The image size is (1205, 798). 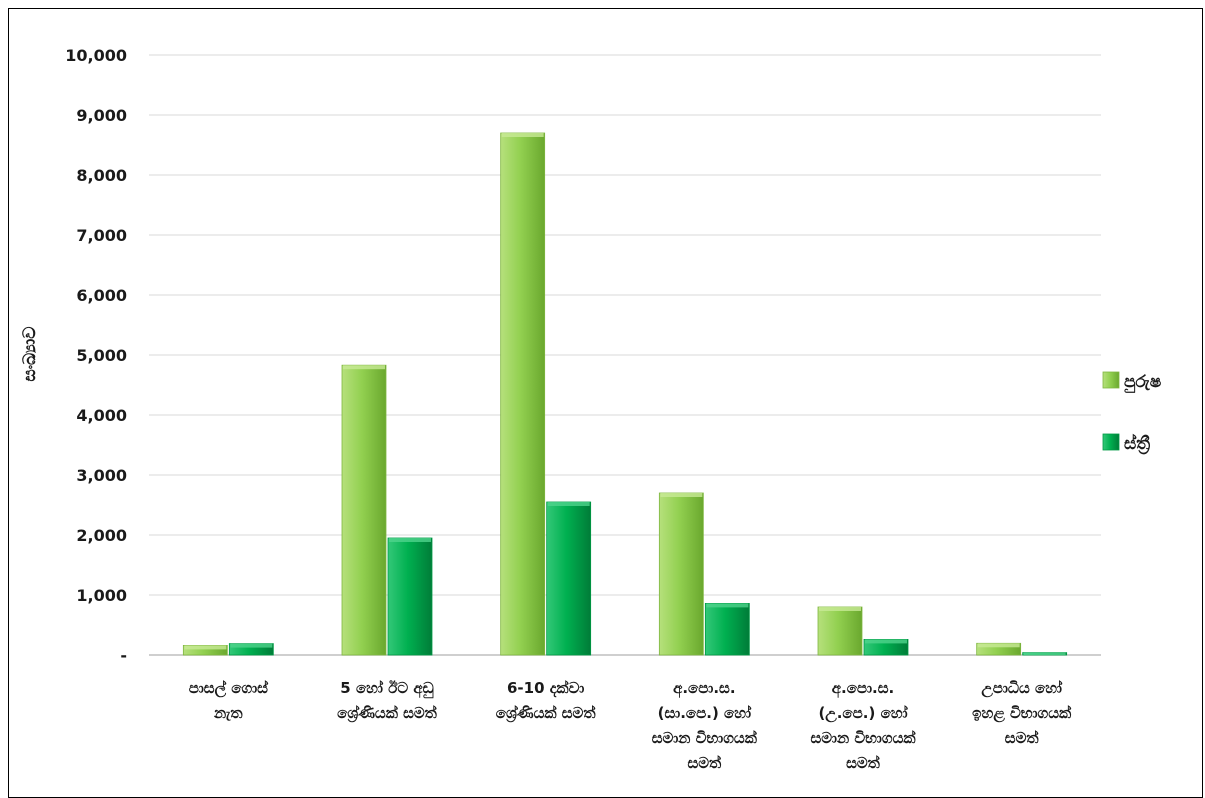 I want to click on y-tick-label: 3,000, so click(x=101, y=475).